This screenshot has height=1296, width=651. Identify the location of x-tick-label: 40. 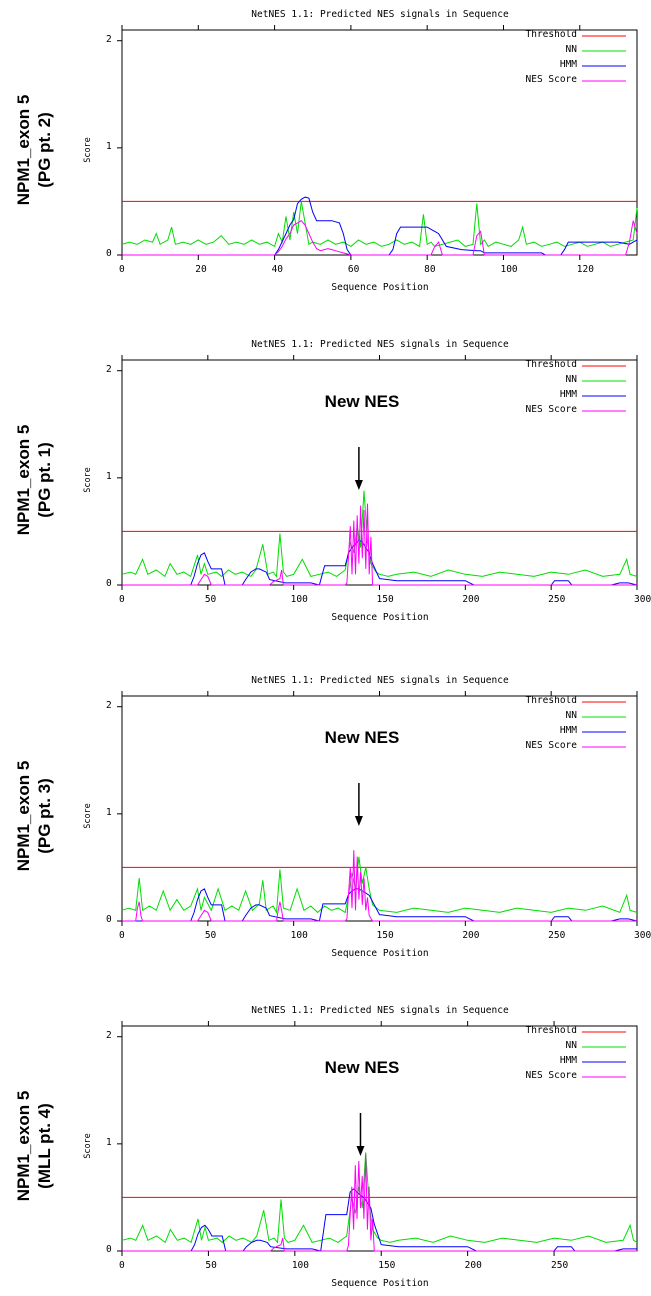
(277, 269).